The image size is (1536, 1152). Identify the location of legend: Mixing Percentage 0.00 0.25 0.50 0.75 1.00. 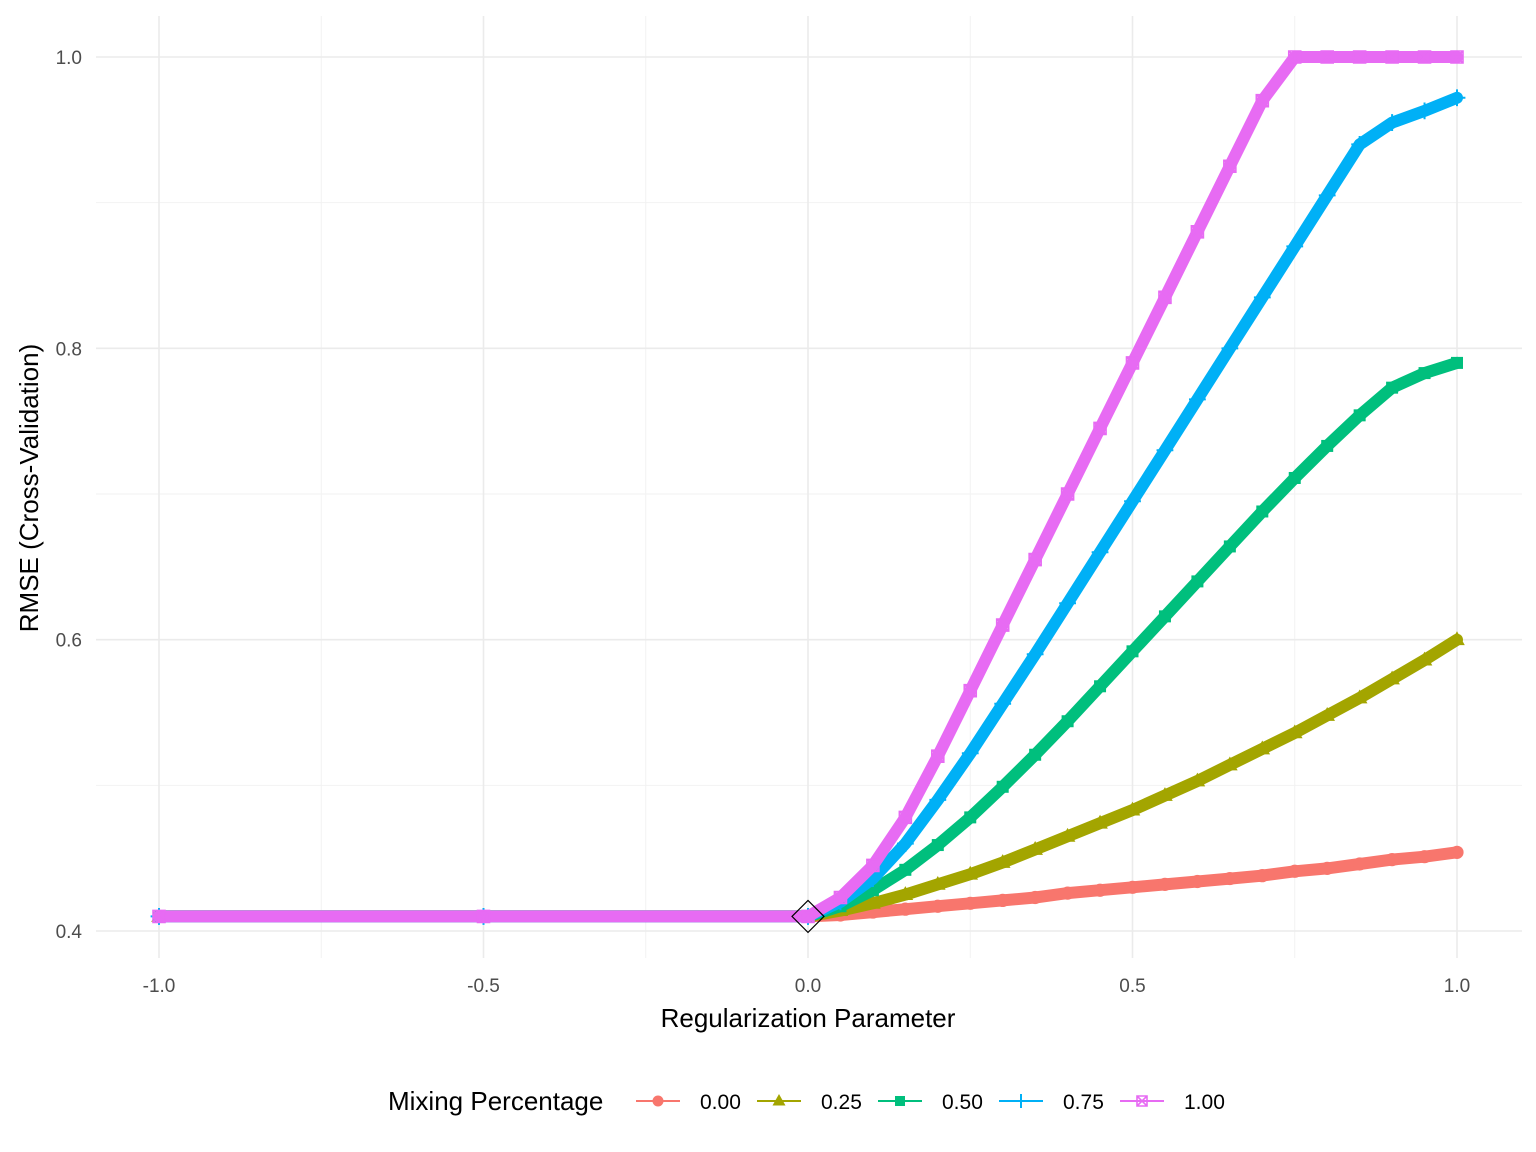
(806, 1101).